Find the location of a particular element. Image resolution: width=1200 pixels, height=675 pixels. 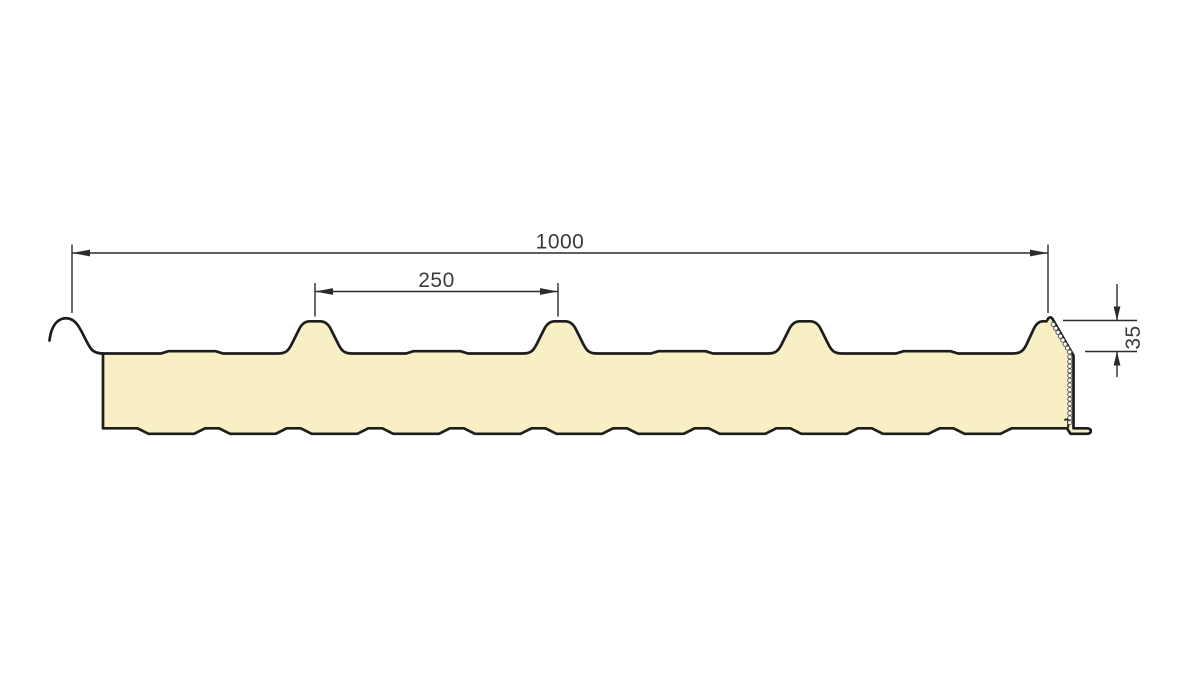

overall-width-label: 1000 is located at coordinates (560, 242).